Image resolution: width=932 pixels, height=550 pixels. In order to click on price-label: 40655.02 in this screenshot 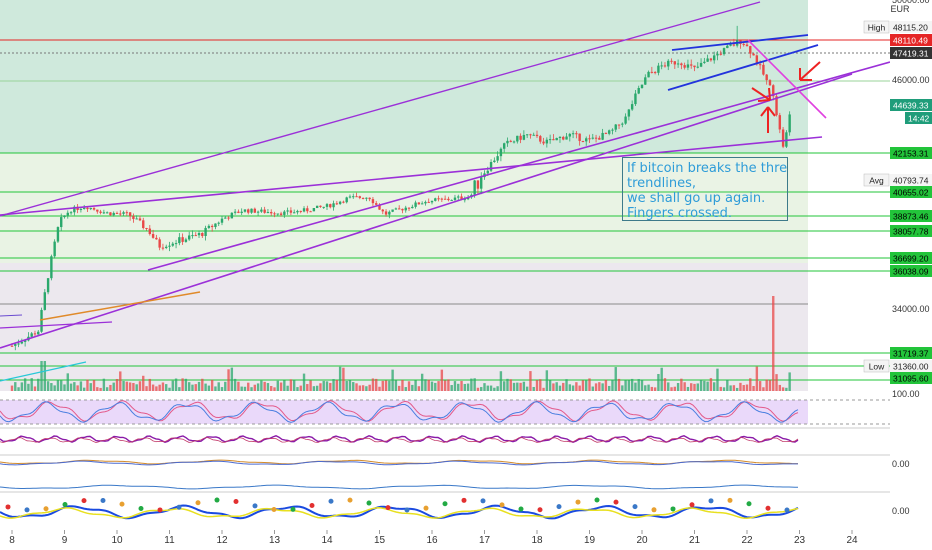, I will do `click(911, 192)`.